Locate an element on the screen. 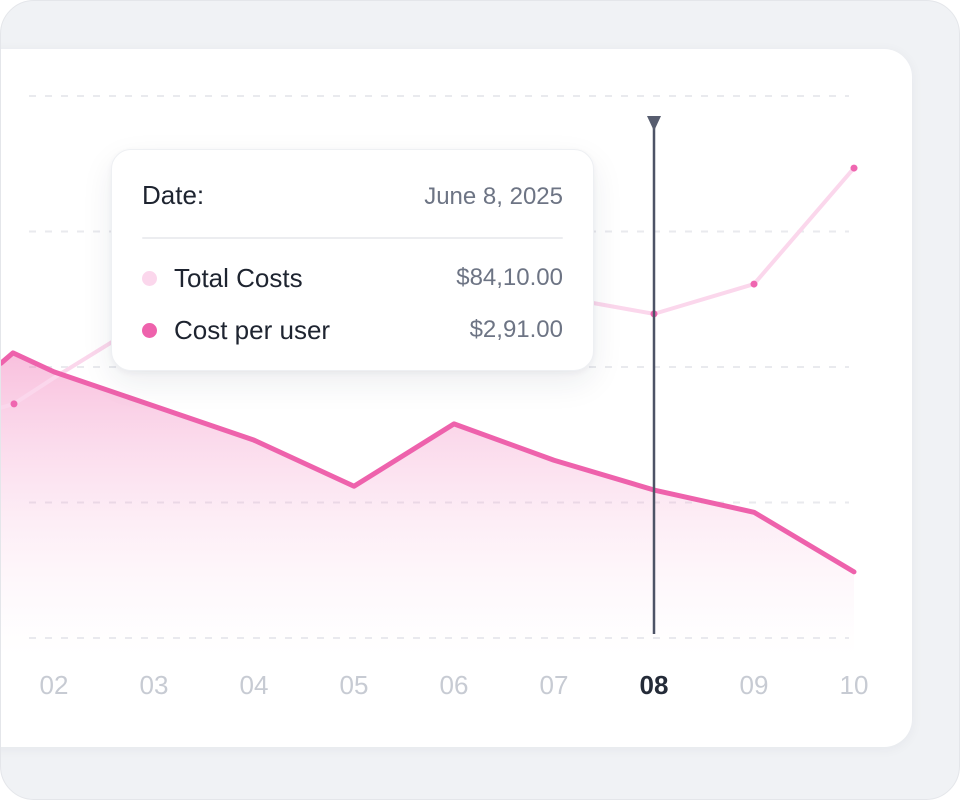 The image size is (960, 800). tooltip-header: Date: June 8, 2025 is located at coordinates (352, 195).